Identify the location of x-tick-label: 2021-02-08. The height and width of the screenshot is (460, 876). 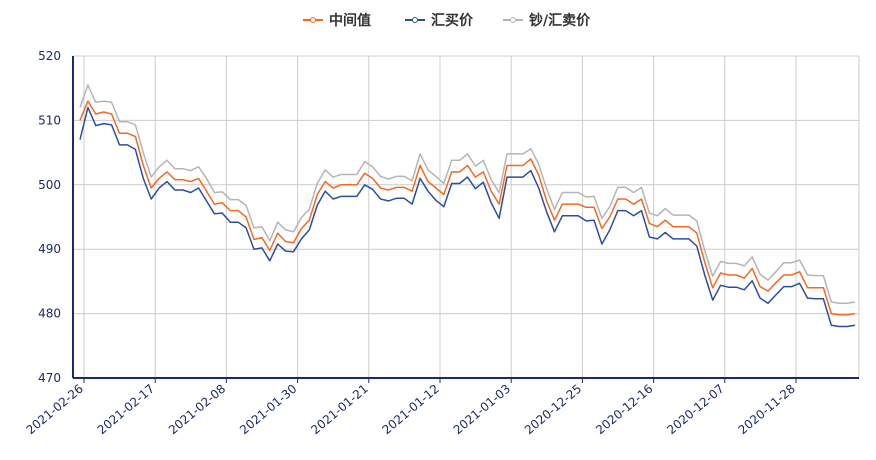
(197, 410).